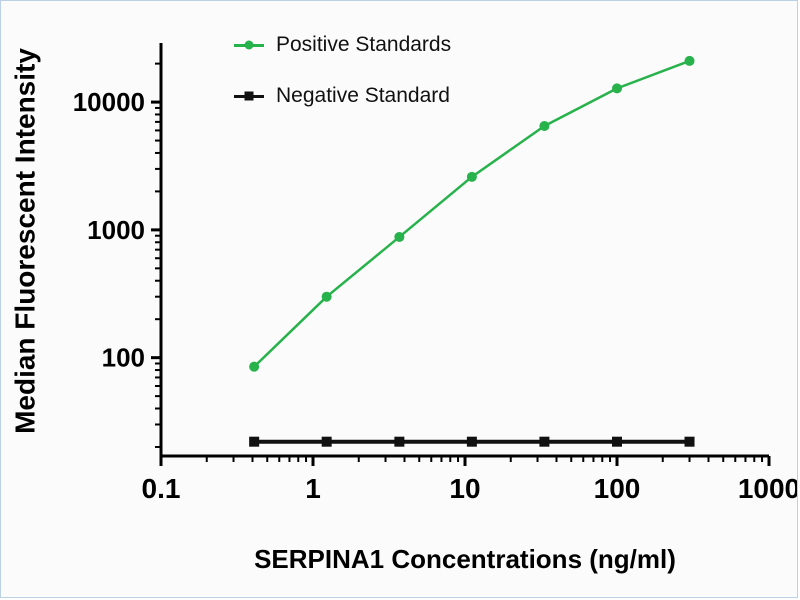  Describe the element at coordinates (342, 70) in the screenshot. I see `legend: Positive Standards Negative Standard` at that location.